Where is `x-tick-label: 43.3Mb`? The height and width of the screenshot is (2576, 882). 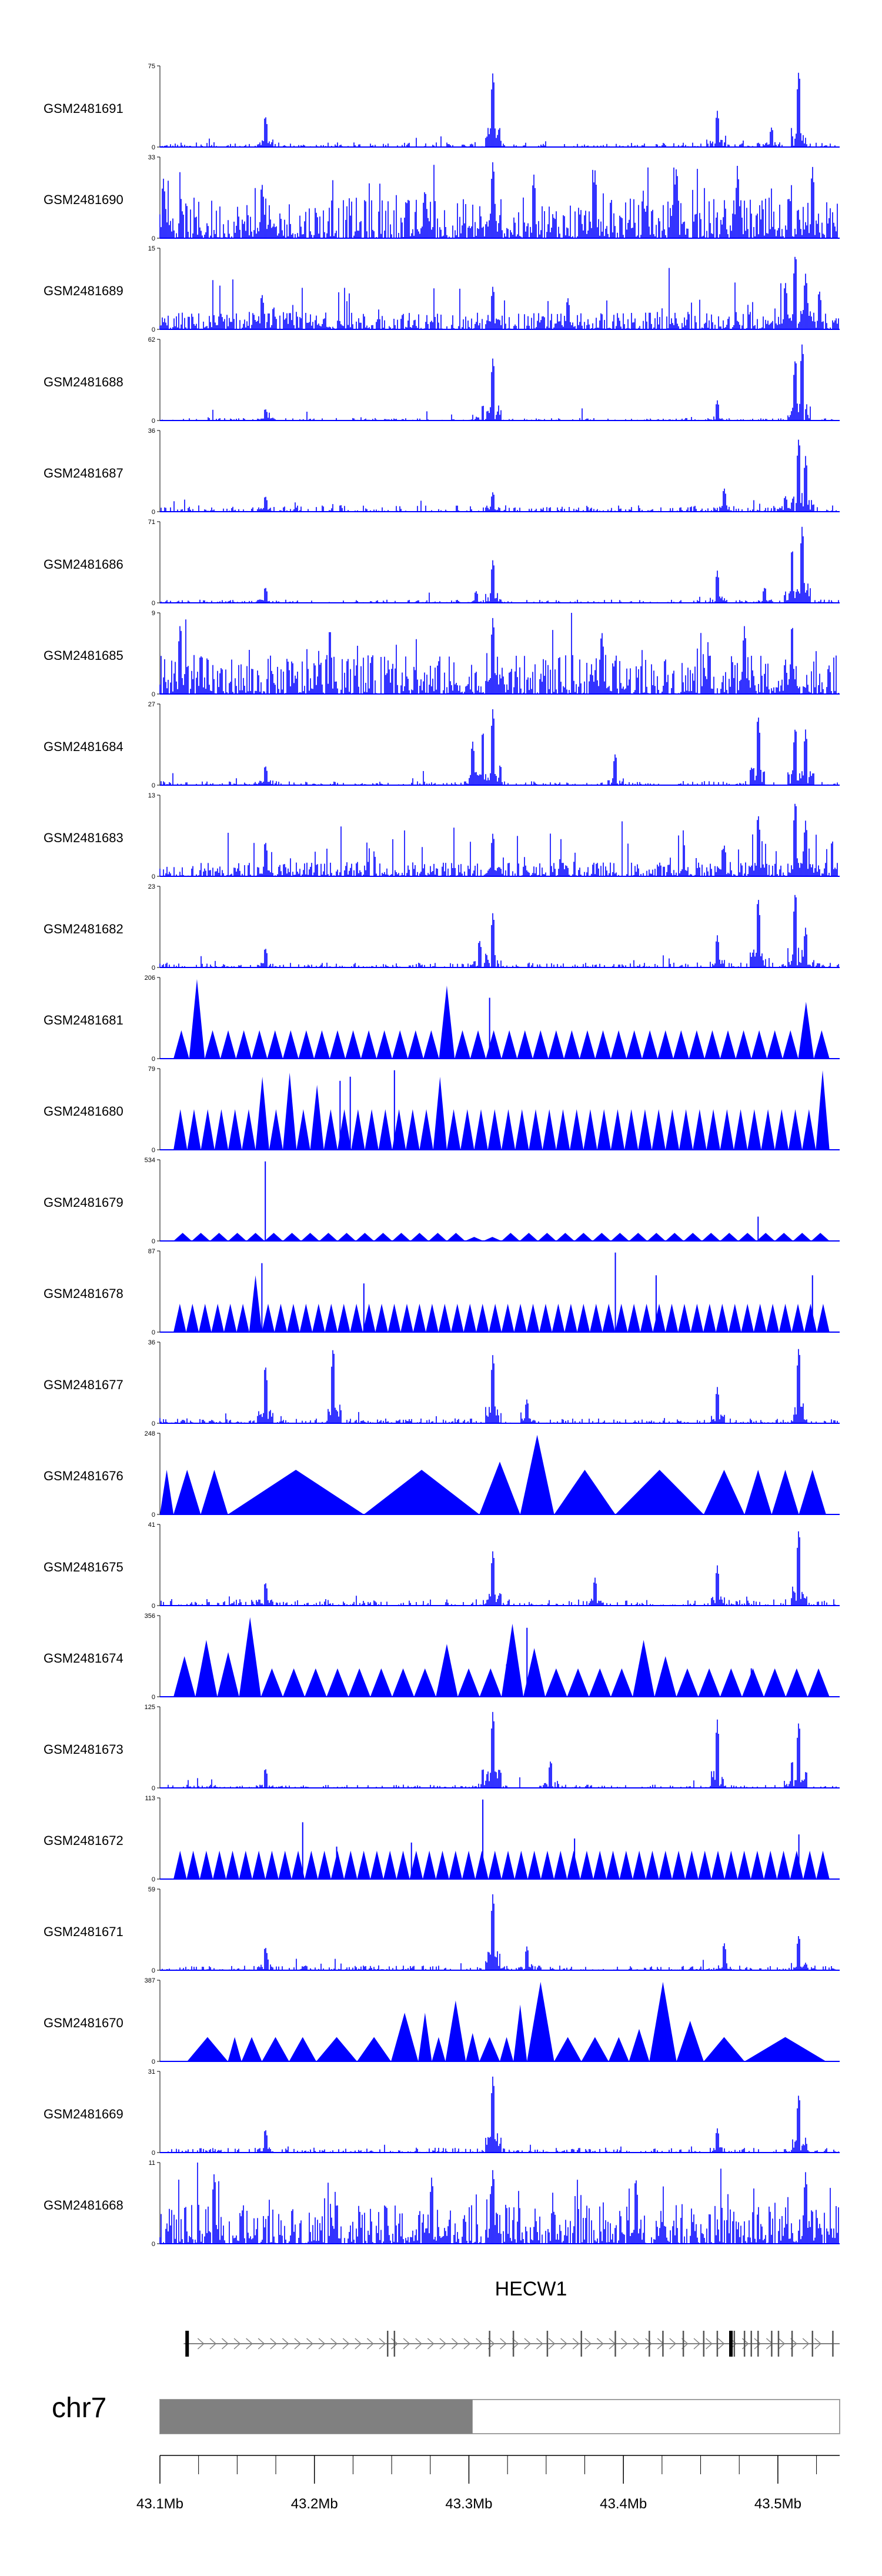 x-tick-label: 43.3Mb is located at coordinates (468, 2504).